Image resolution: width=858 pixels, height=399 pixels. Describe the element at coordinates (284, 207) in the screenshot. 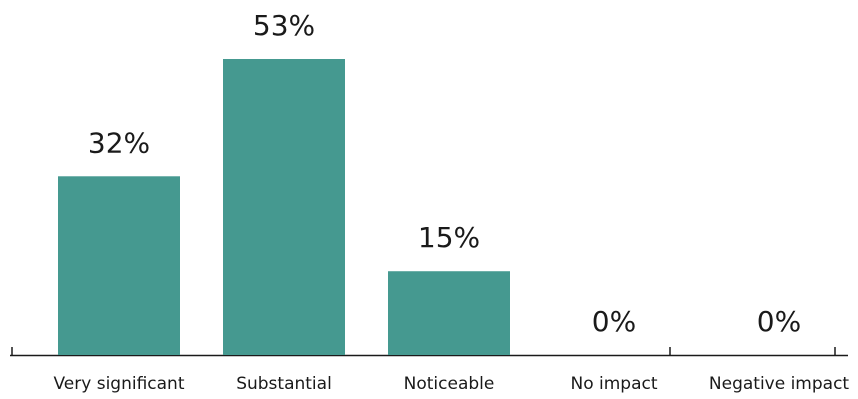

I see `bar-substantial` at that location.